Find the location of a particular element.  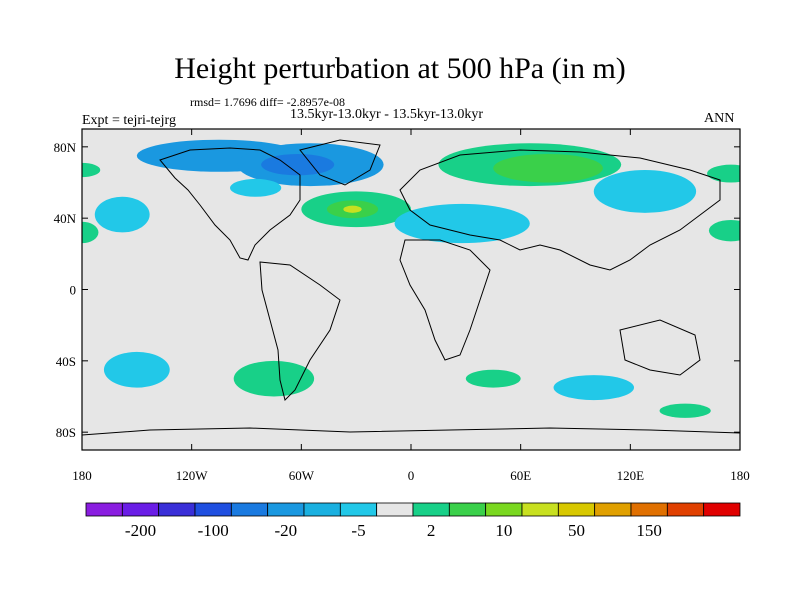

lon-tick-label: 60W is located at coordinates (302, 475).